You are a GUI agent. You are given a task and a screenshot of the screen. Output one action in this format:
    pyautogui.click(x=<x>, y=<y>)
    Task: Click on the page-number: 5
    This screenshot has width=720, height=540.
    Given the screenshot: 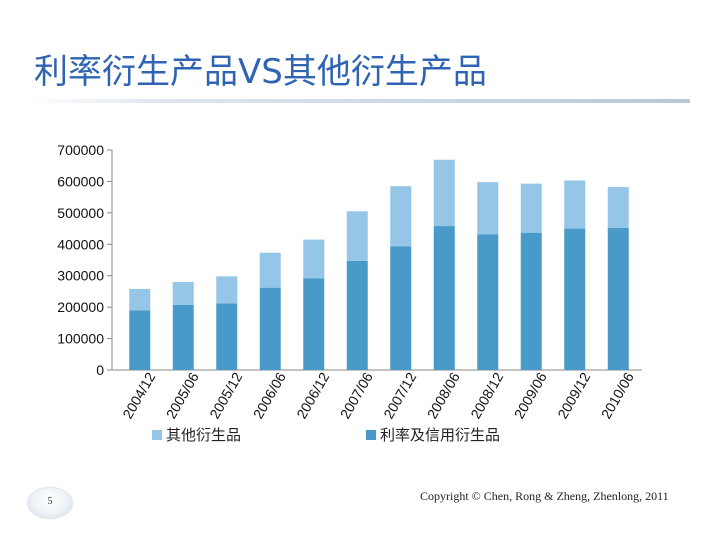 What is the action you would take?
    pyautogui.click(x=50, y=501)
    